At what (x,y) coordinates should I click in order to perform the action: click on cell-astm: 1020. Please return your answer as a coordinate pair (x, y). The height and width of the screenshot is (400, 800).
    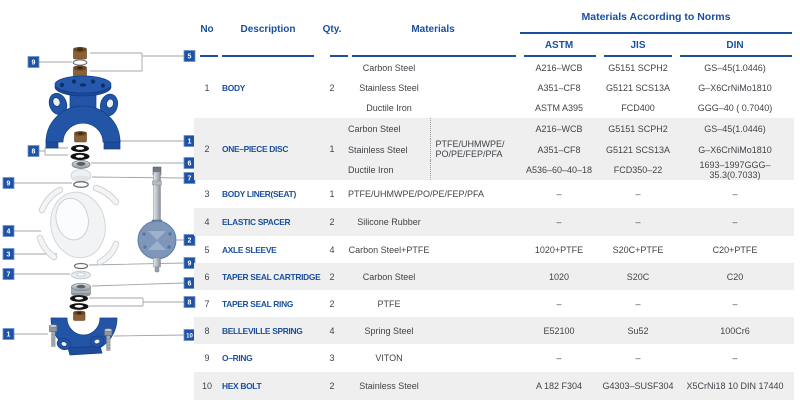
    Looking at the image, I should click on (559, 276).